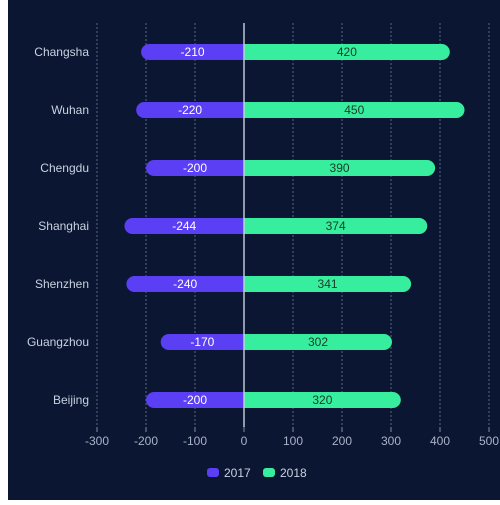 The height and width of the screenshot is (505, 500). Describe the element at coordinates (237, 473) in the screenshot. I see `legend-label: 2017` at that location.